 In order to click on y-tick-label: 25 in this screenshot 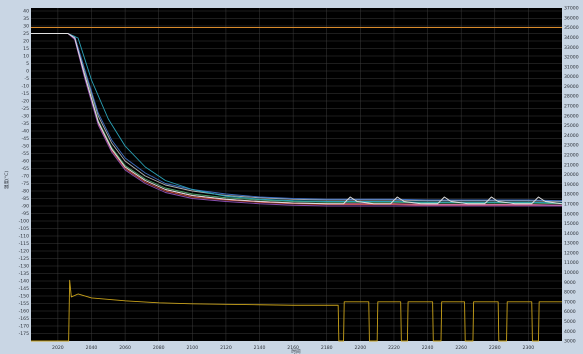, I will do `click(26, 34)`.